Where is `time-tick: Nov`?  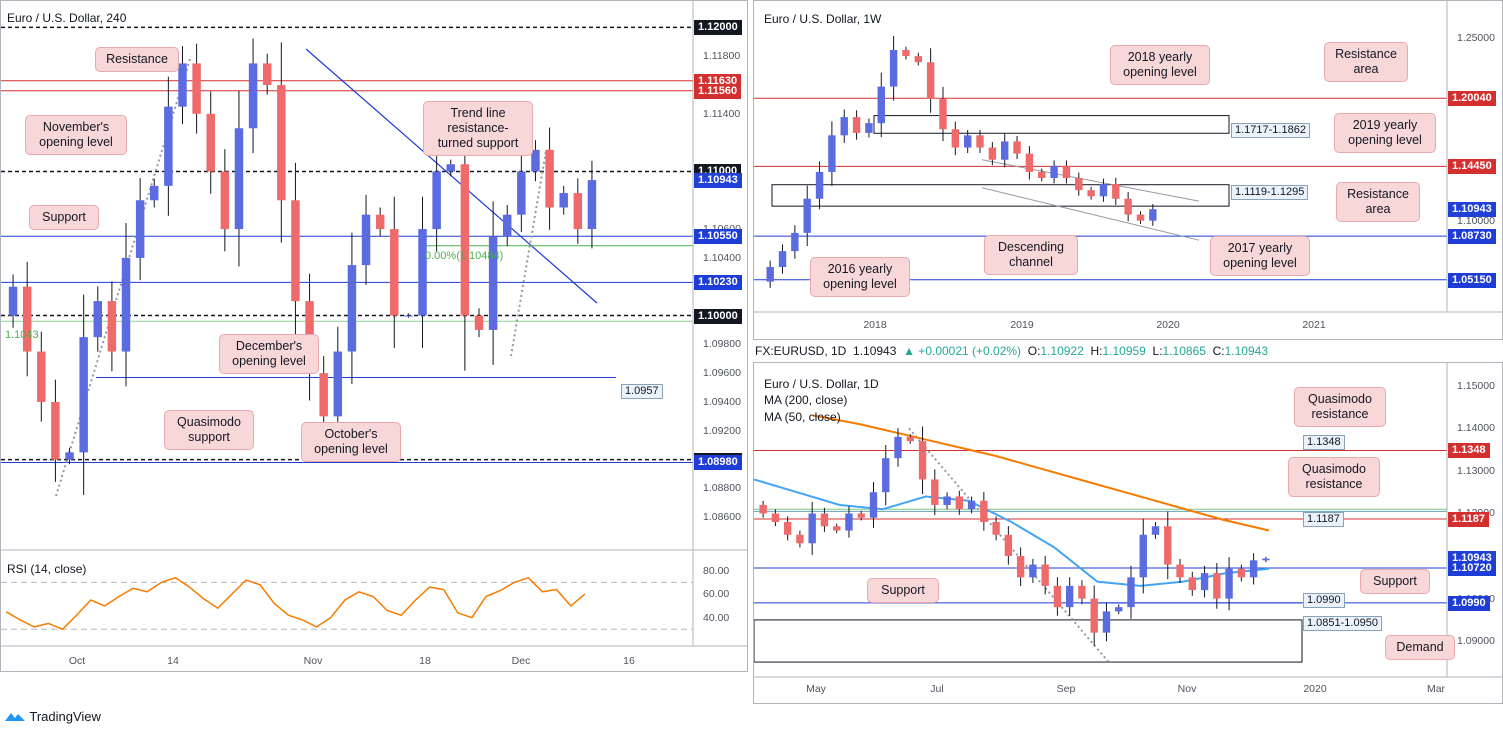 time-tick: Nov is located at coordinates (313, 661).